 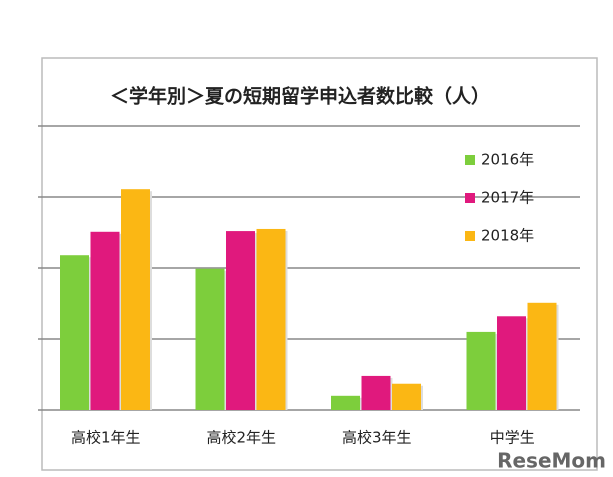 I want to click on x-tick-label: 中学生, so click(x=512, y=438).